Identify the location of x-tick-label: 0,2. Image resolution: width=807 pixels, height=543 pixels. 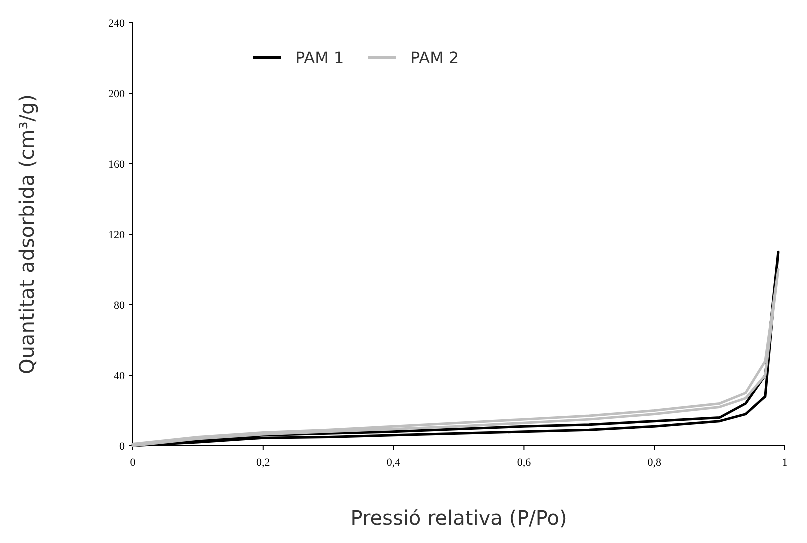
(263, 463).